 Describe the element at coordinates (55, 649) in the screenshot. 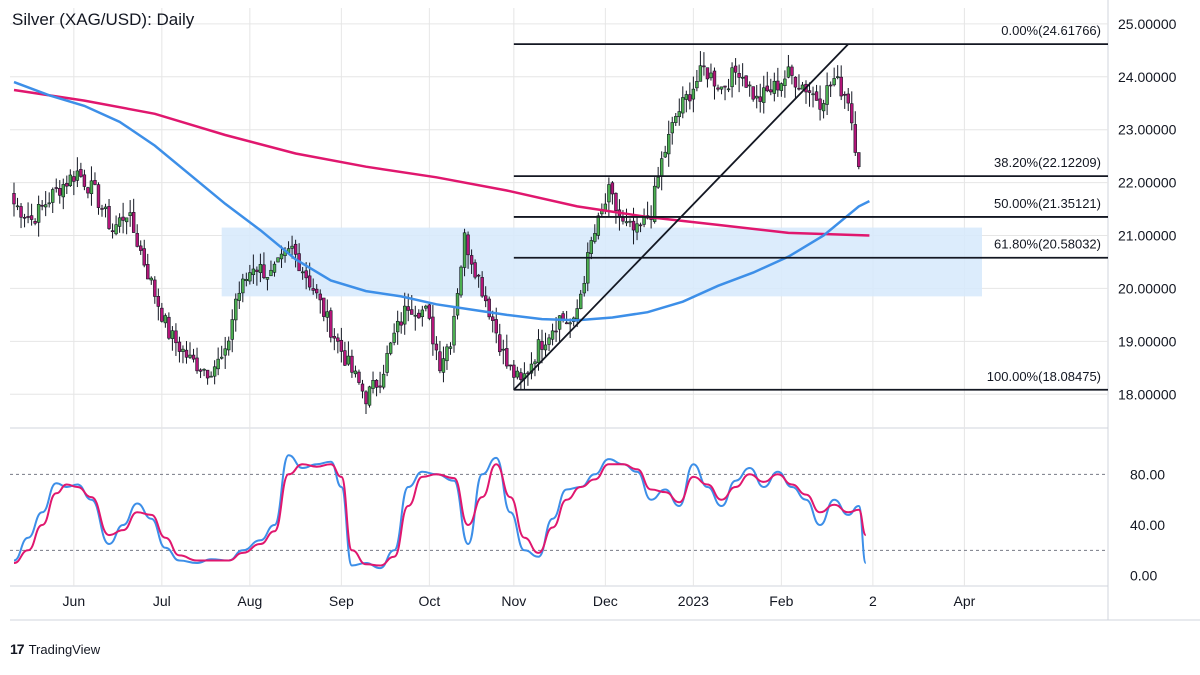

I see `tradingview-brand: 17 TradingView` at that location.